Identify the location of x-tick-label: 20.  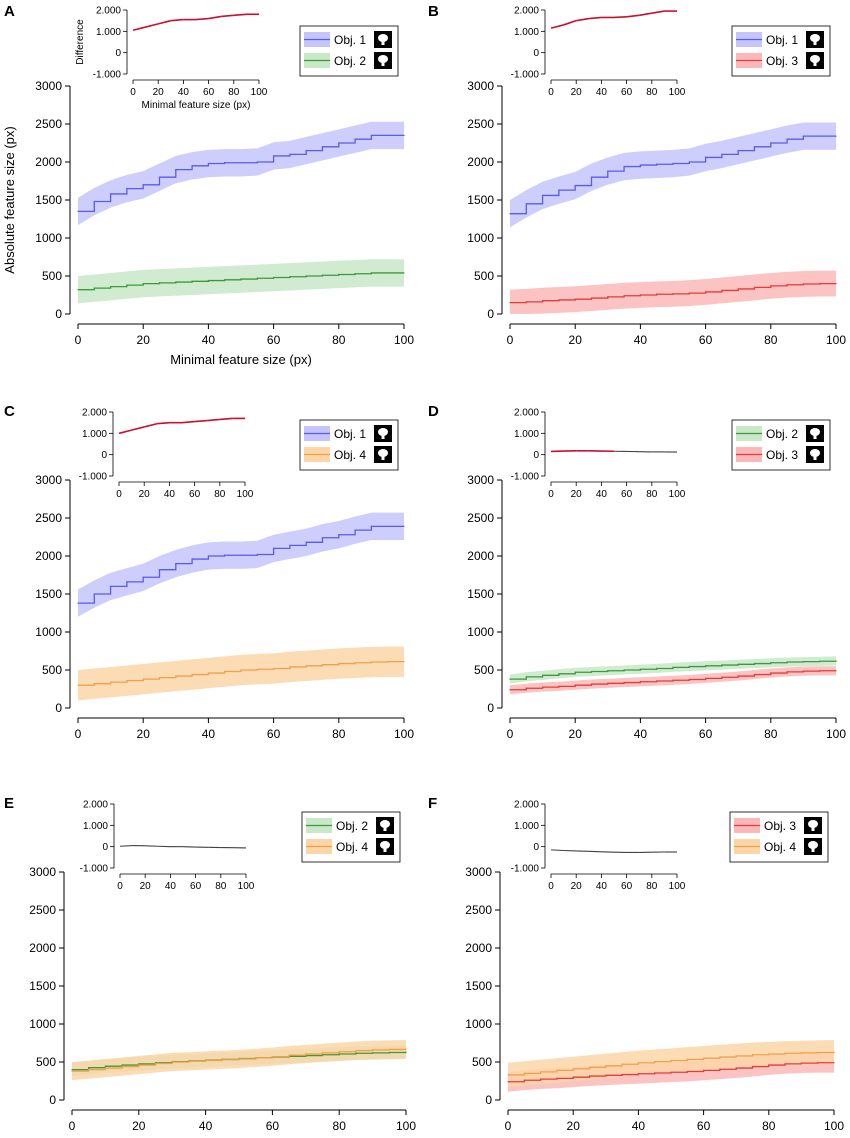
(576, 340).